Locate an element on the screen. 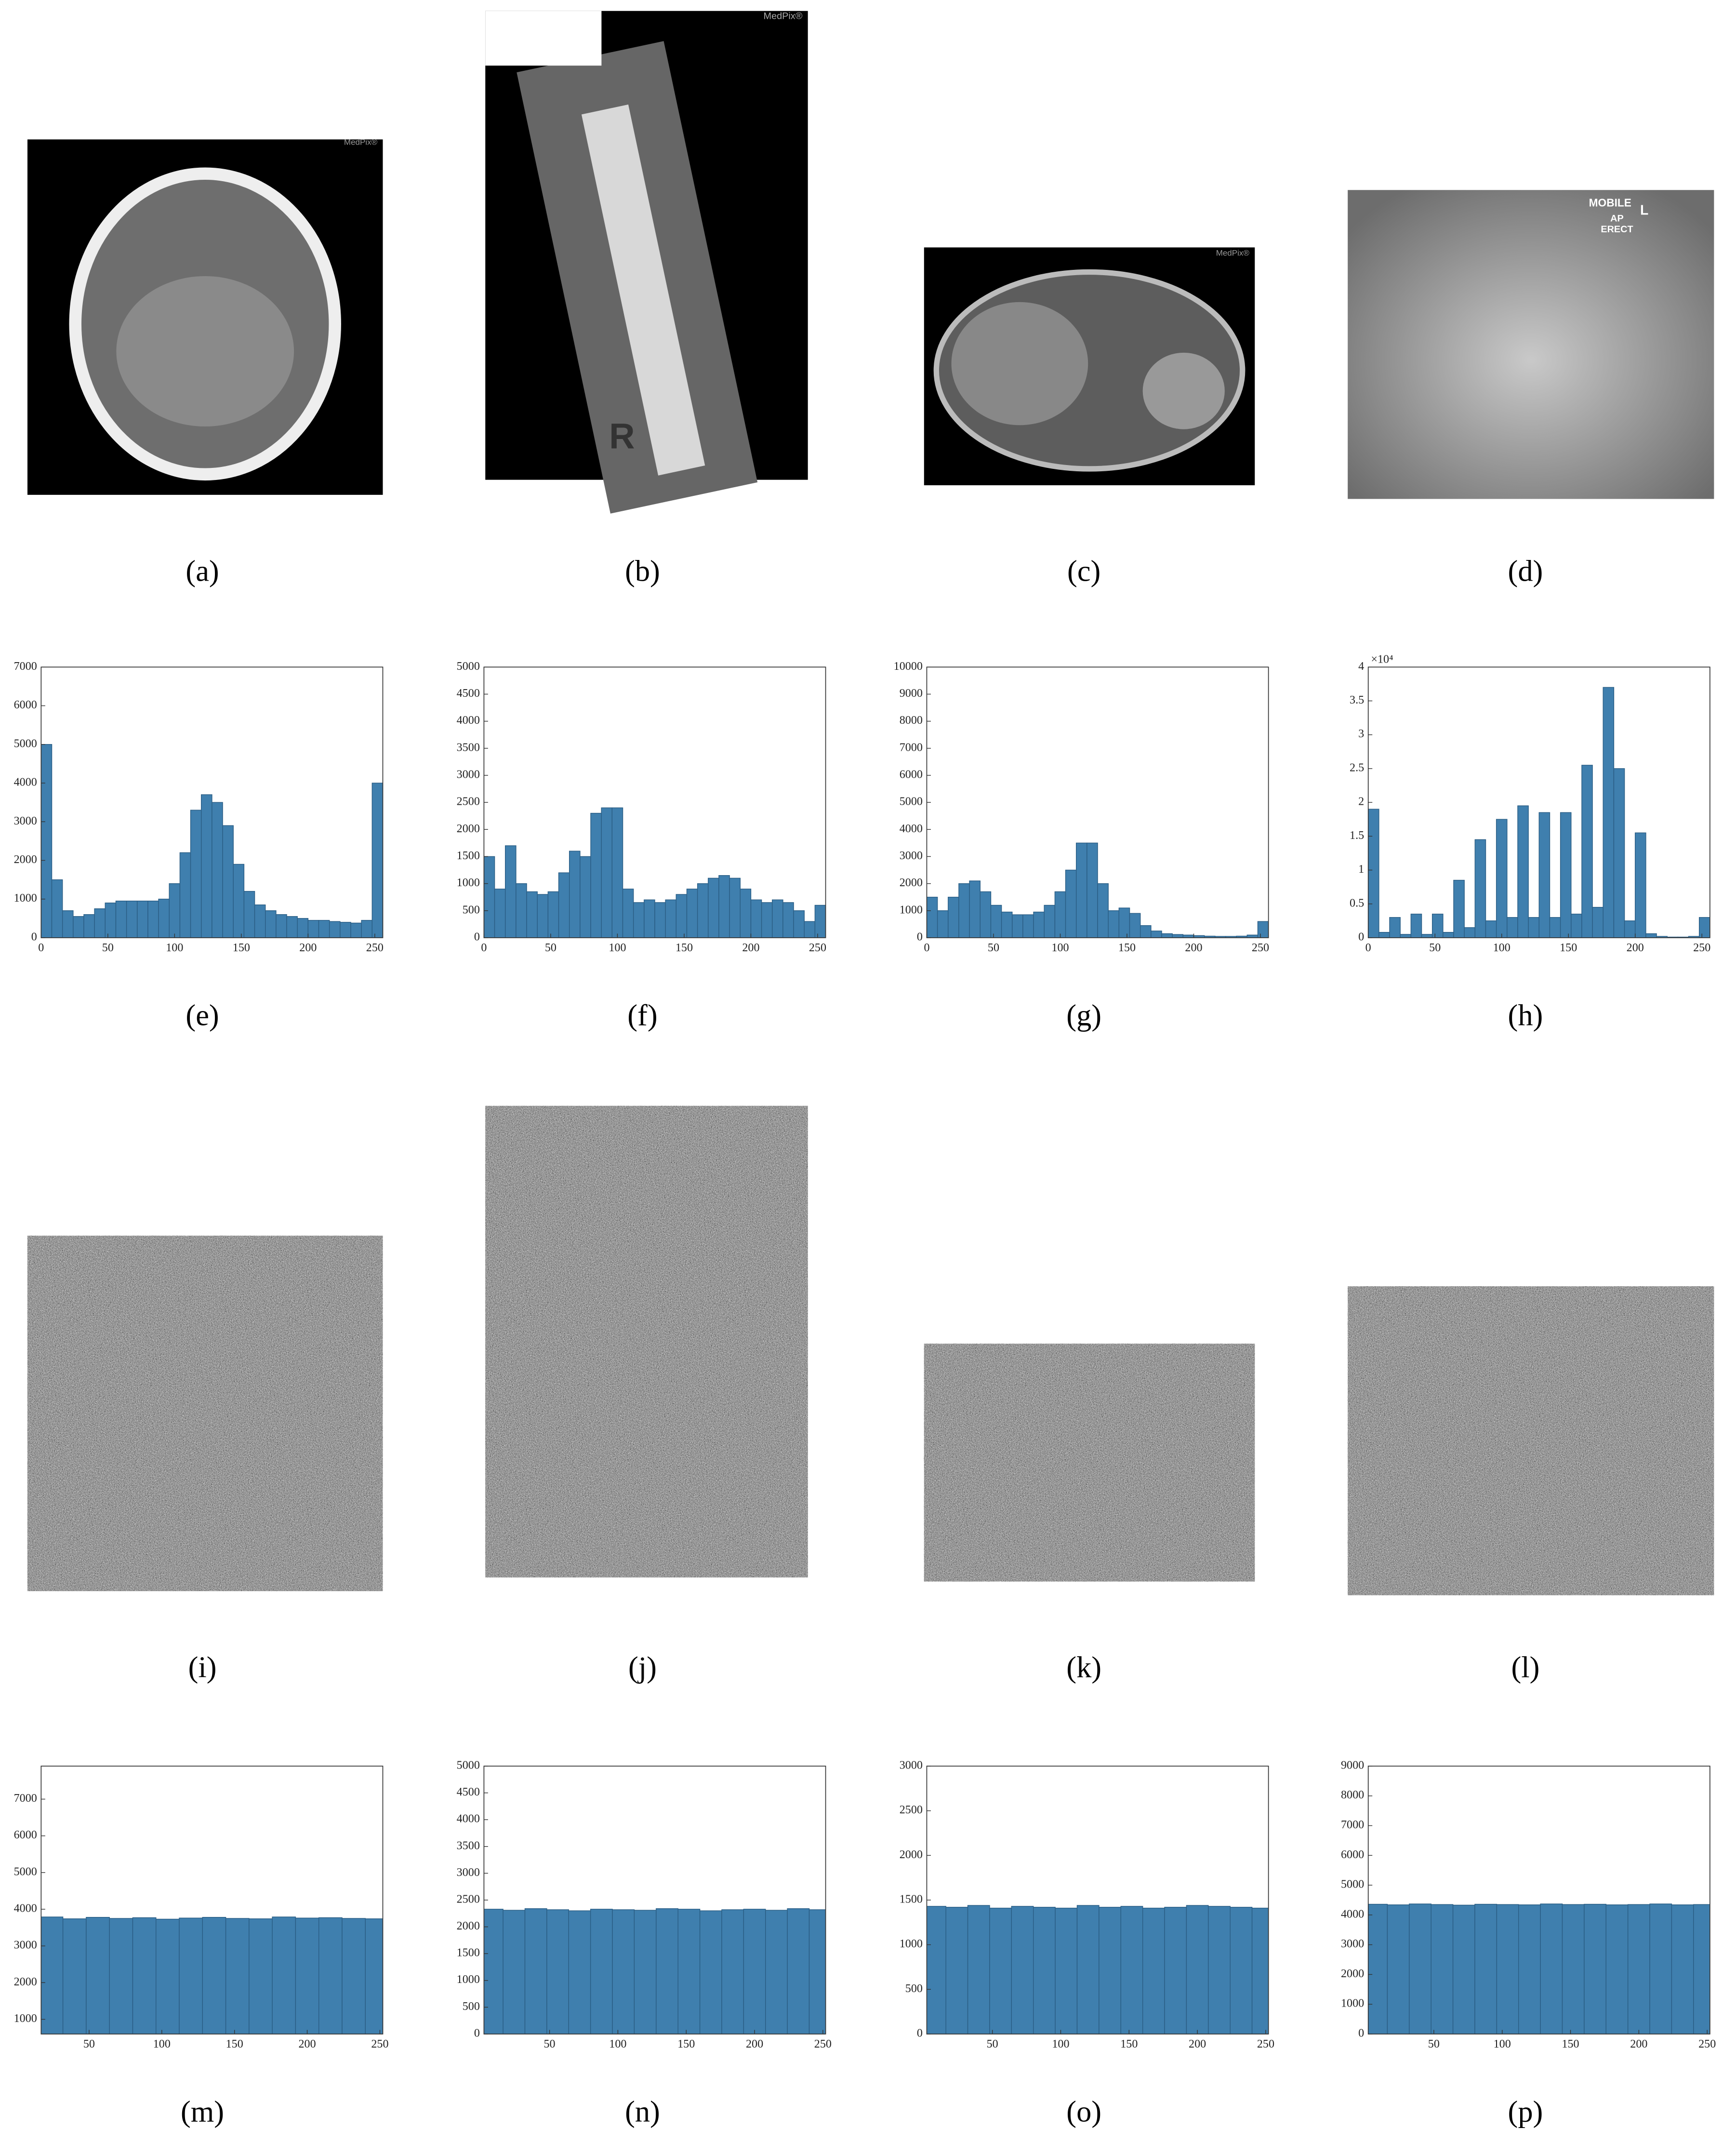 Image resolution: width=1736 pixels, height=2142 pixels. y-tick-label: 3000 is located at coordinates (912, 856).